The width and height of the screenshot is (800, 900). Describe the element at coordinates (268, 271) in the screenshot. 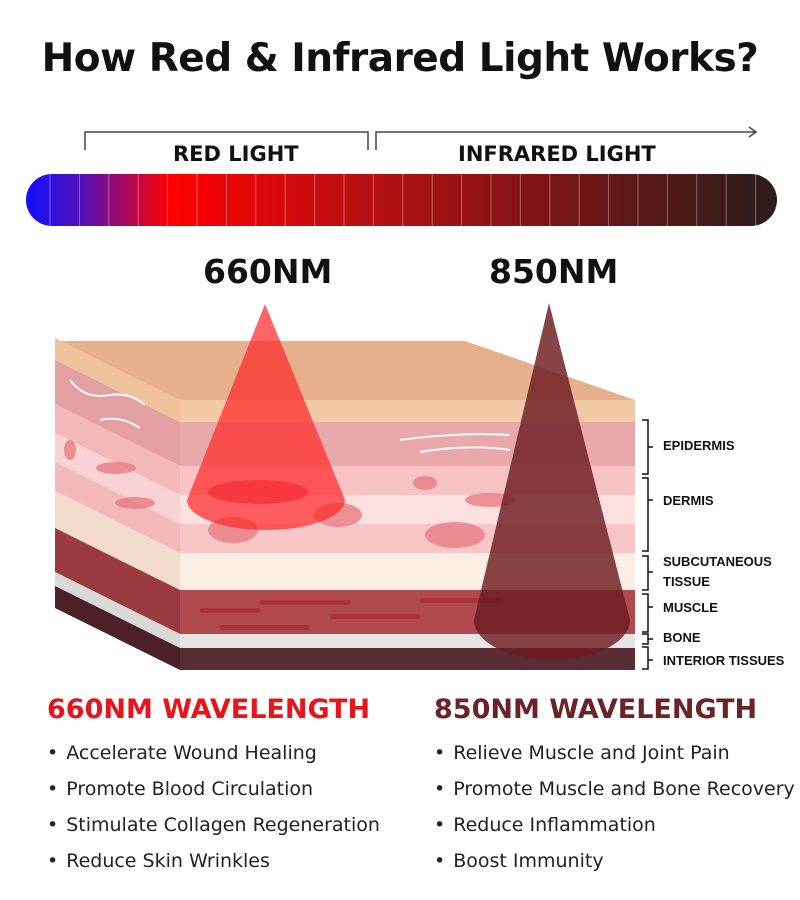

I see `red-wavelength-label: 660NM` at that location.